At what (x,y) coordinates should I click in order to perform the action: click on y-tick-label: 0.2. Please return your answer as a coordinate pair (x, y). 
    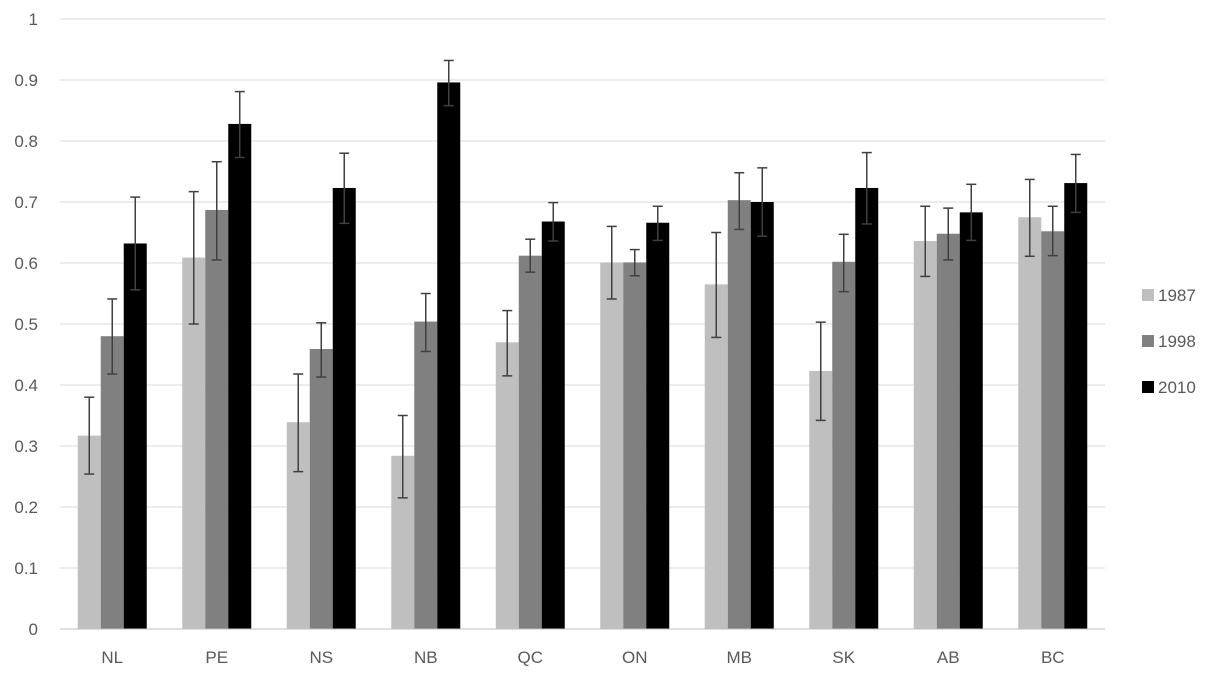
    Looking at the image, I should click on (26, 507).